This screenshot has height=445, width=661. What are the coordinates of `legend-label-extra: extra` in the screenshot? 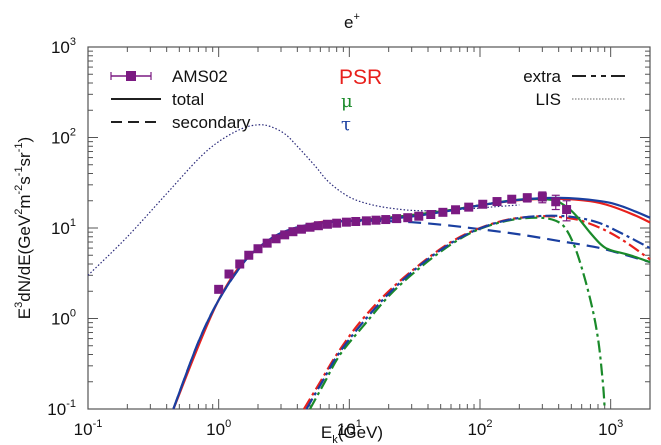 It's located at (542, 76).